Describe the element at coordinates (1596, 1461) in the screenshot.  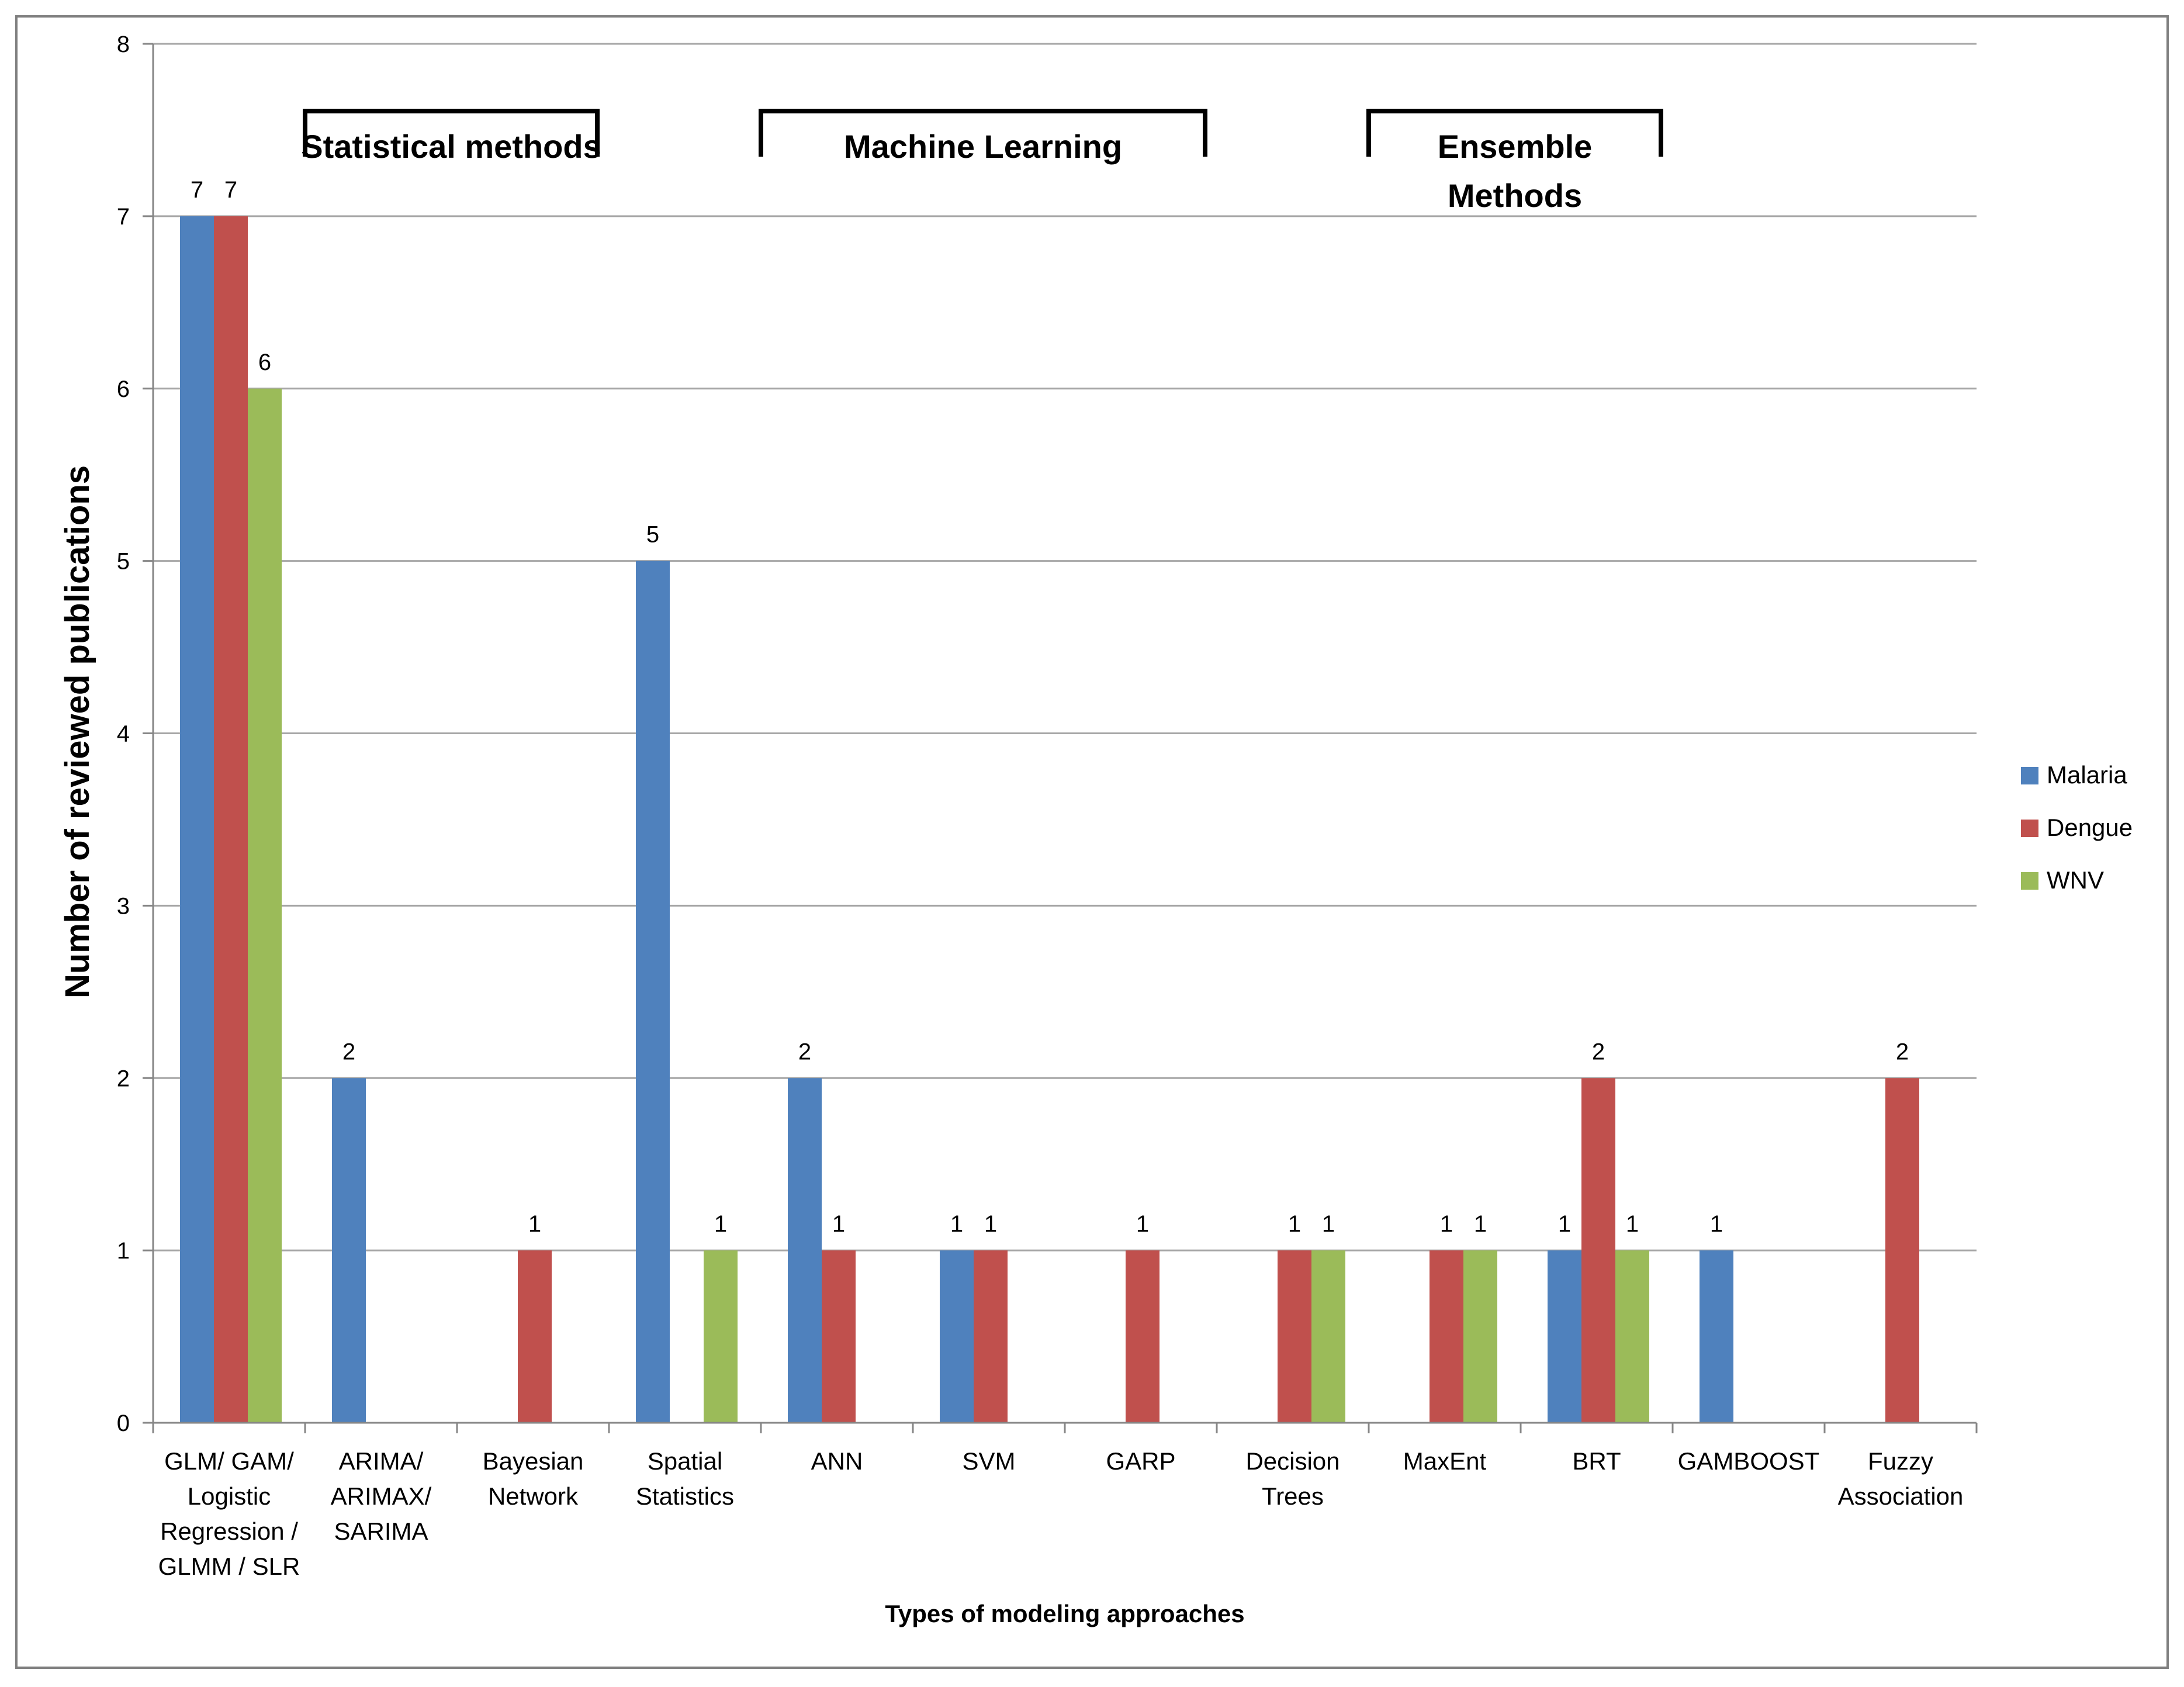
I see `x-tick-label: BRT` at that location.